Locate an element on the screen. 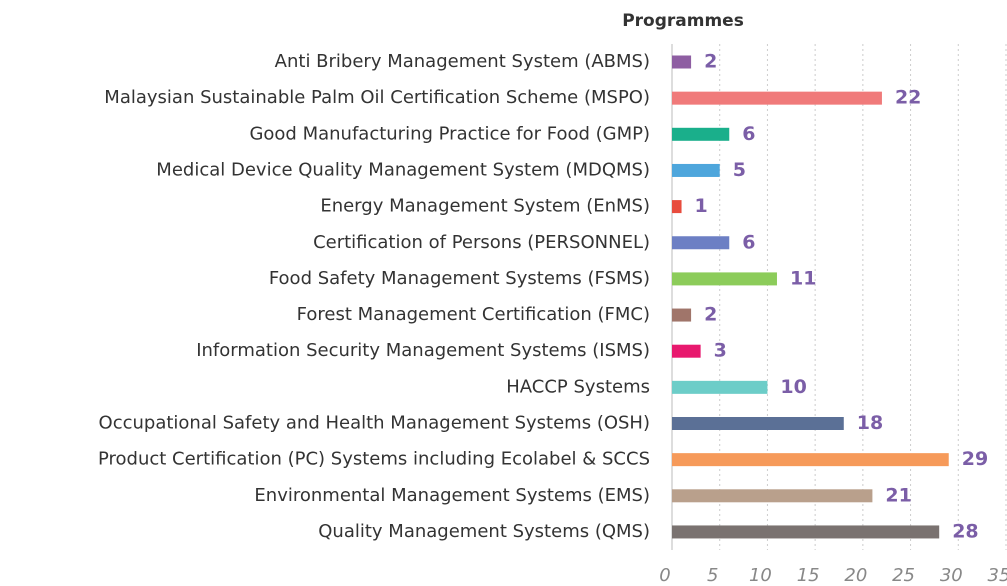 This screenshot has height=586, width=1007. data-label: 28 is located at coordinates (965, 531).